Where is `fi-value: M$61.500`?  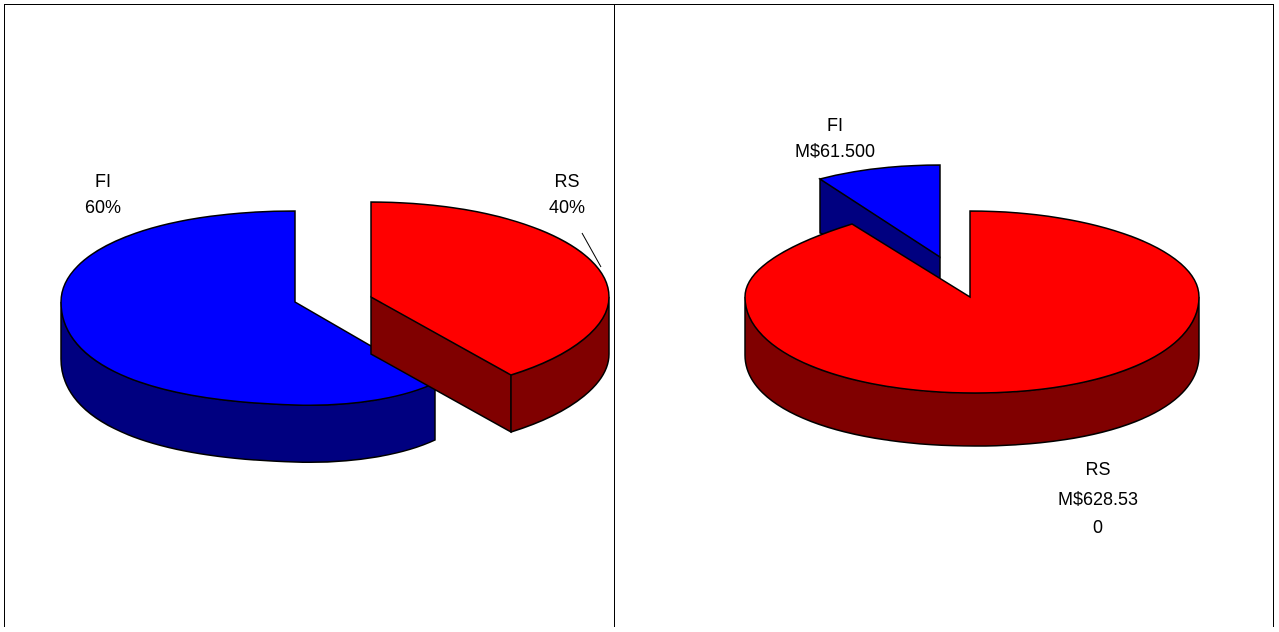
fi-value: M$61.500 is located at coordinates (835, 151).